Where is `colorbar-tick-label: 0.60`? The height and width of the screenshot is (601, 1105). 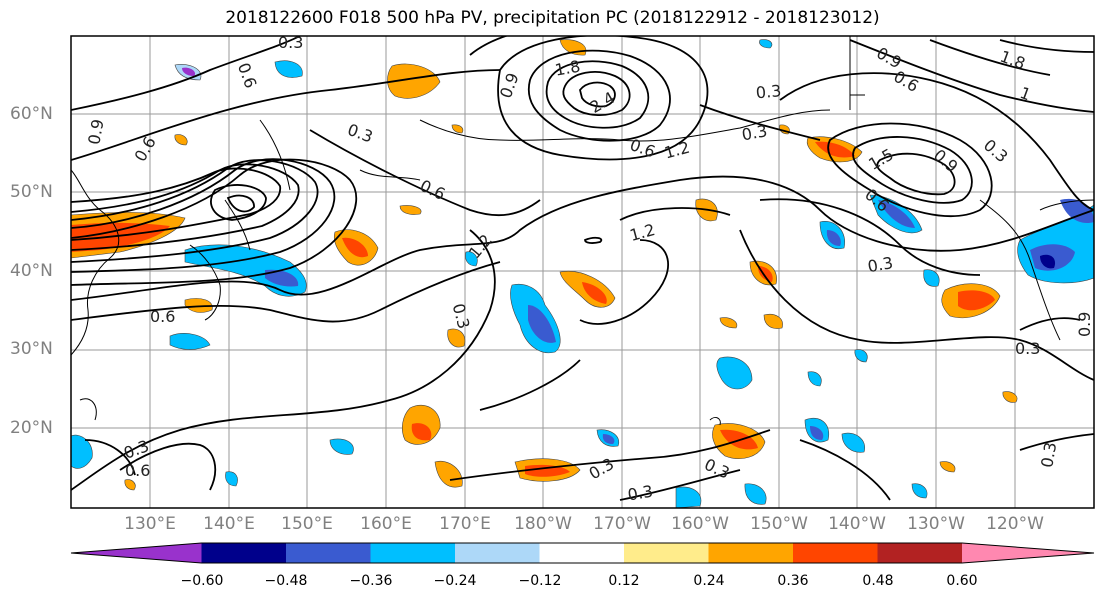 colorbar-tick-label: 0.60 is located at coordinates (962, 581).